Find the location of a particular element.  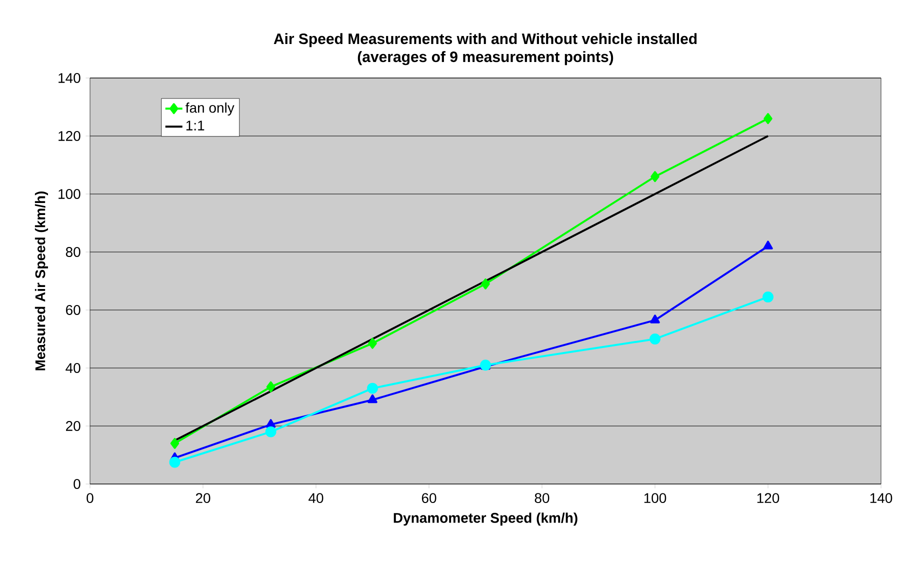

y-tick-label: 20 is located at coordinates (73, 426).